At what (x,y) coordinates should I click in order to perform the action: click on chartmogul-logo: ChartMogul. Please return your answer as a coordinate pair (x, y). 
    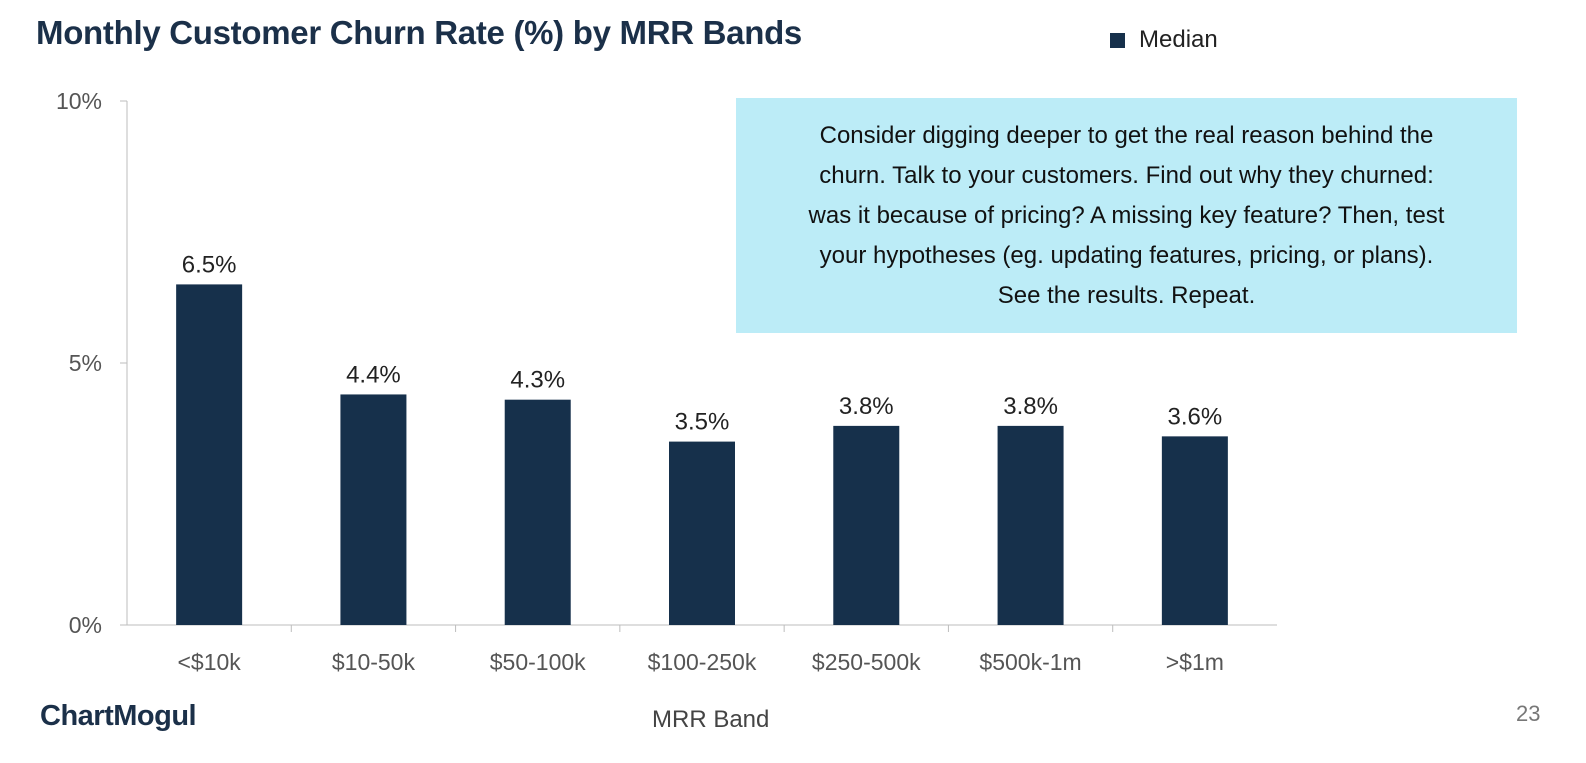
    Looking at the image, I should click on (118, 716).